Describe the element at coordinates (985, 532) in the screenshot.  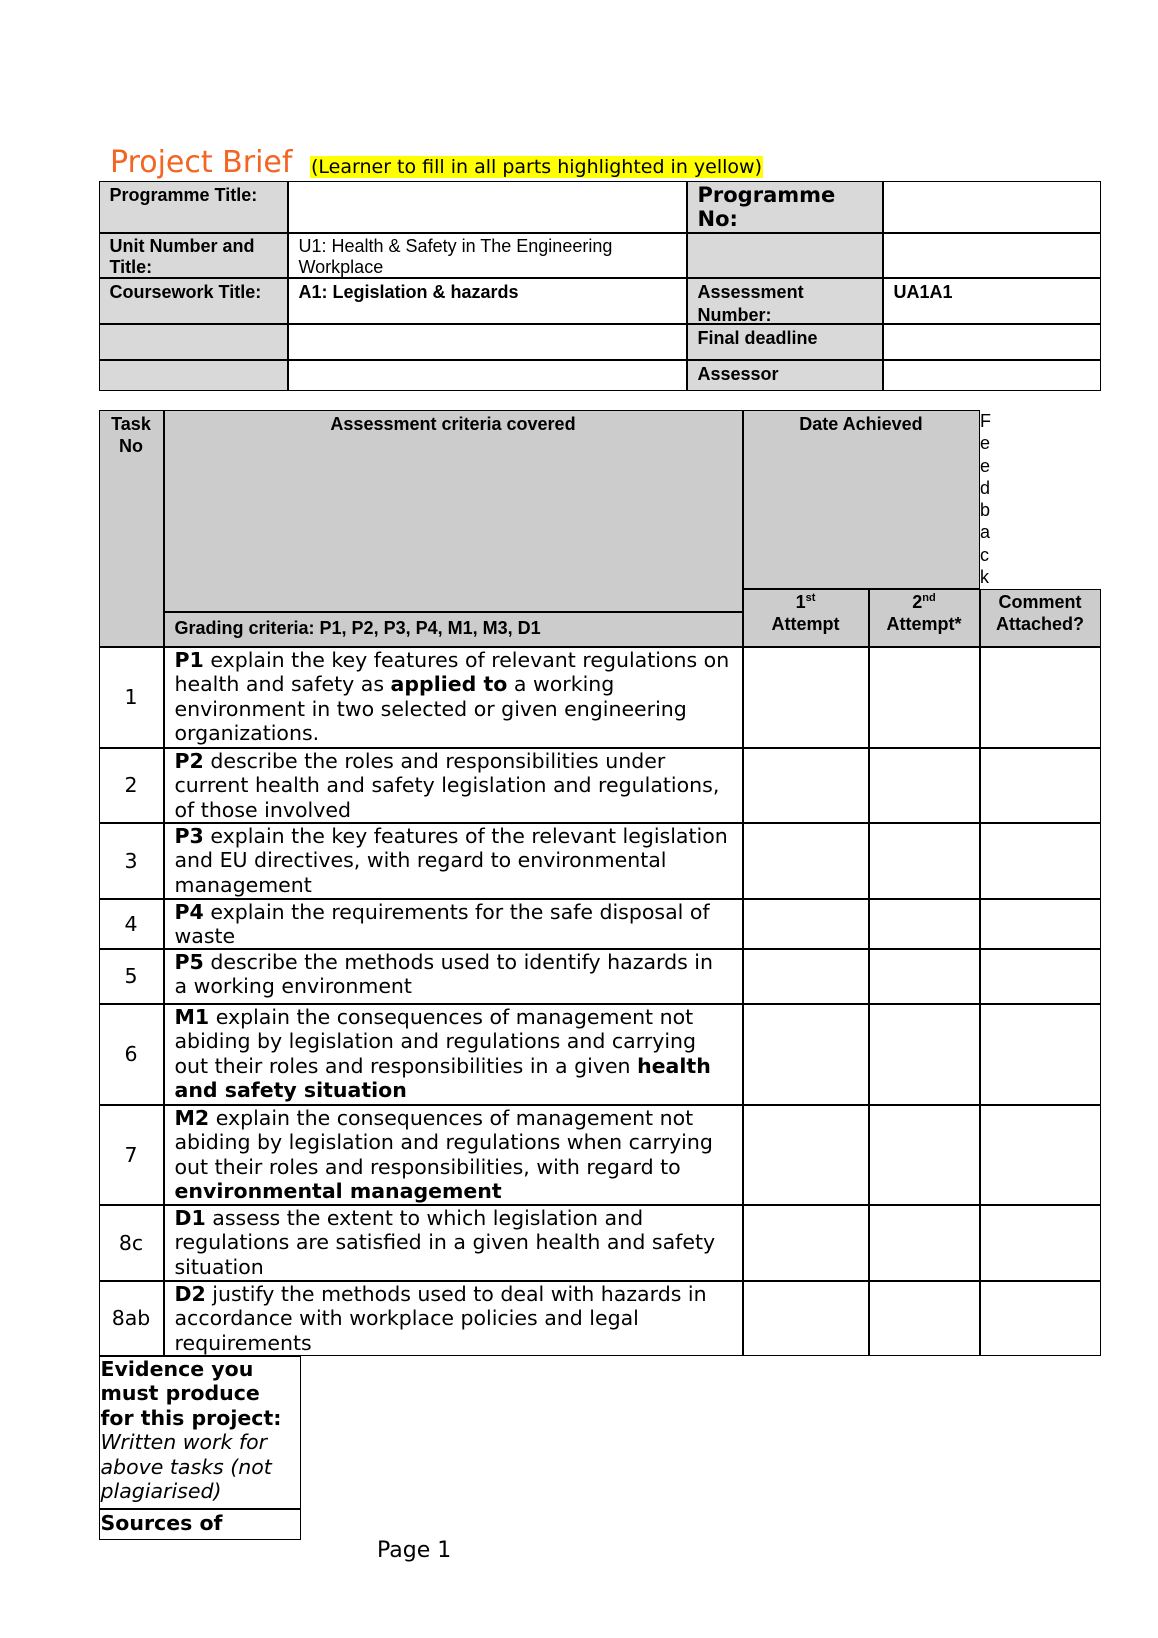
I see `feedback-letter: a` at that location.